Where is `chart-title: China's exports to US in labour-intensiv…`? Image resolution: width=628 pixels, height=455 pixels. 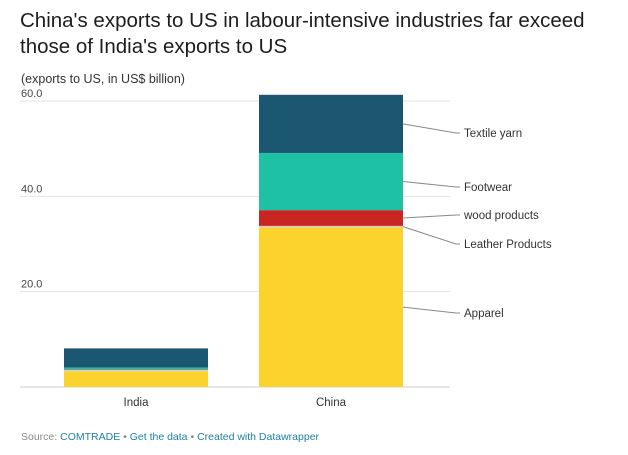
chart-title: China's exports to US in labour-intensiv… is located at coordinates (302, 33).